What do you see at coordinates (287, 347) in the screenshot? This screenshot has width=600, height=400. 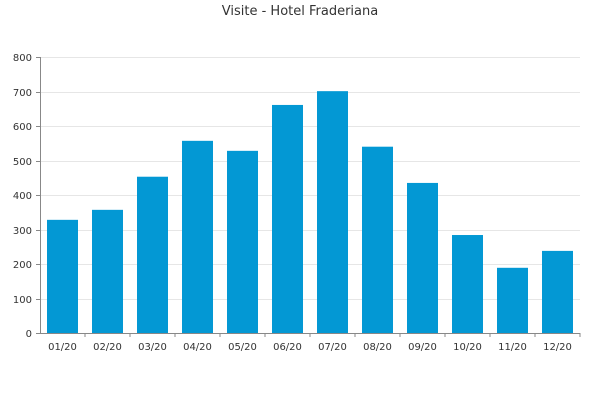 I see `x-tick-label: 06/20` at bounding box center [287, 347].